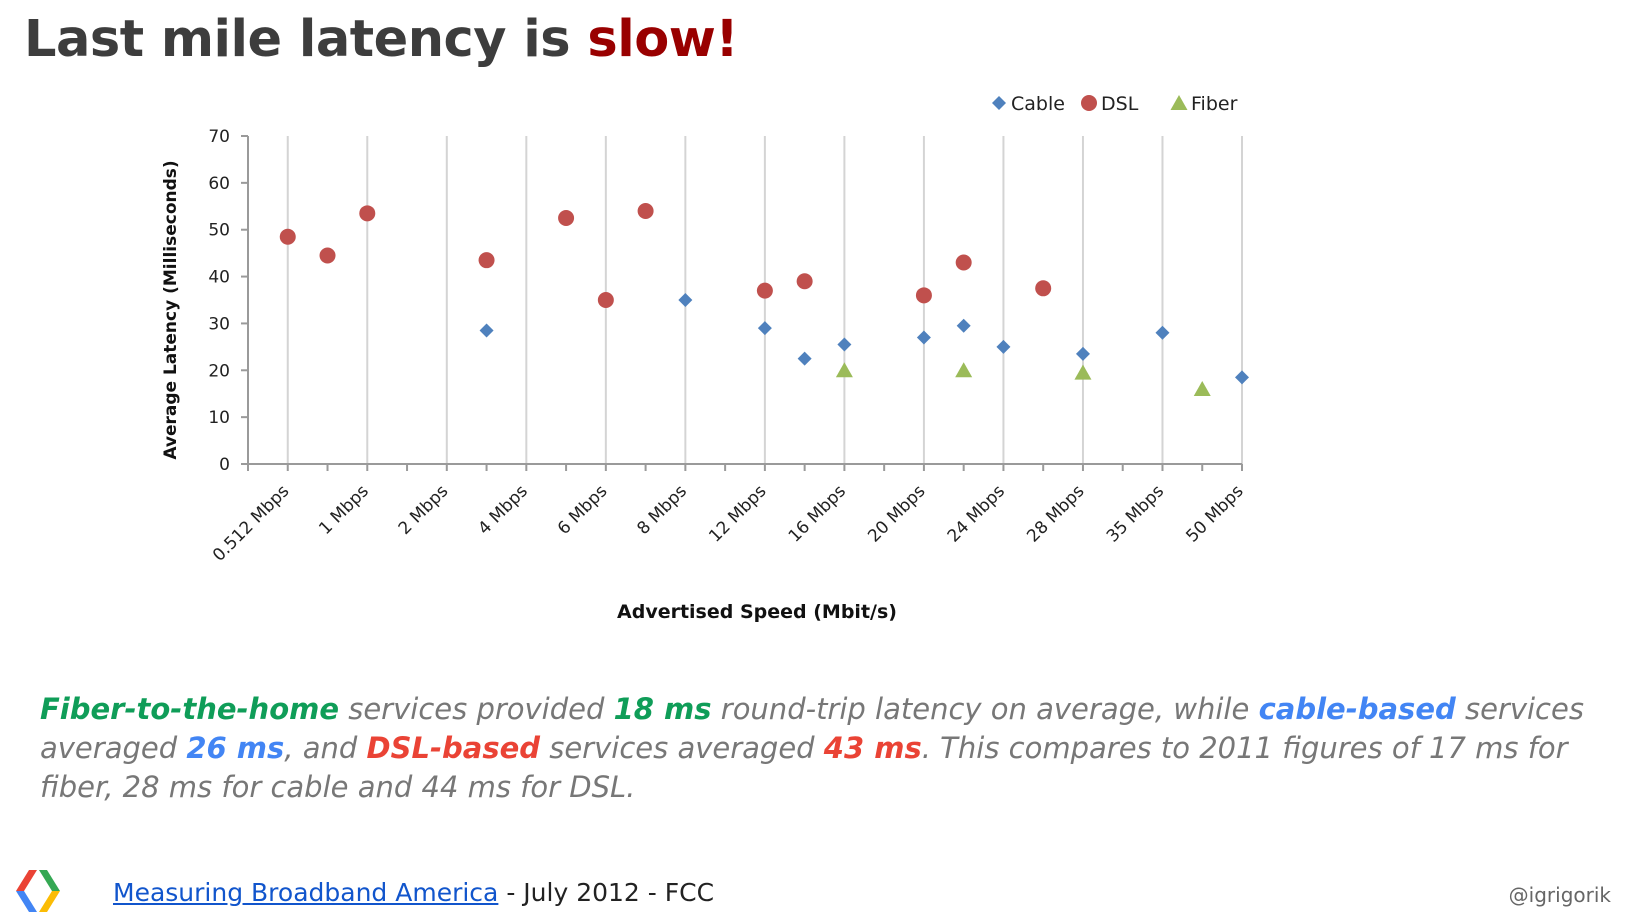 This screenshot has height=922, width=1627. Describe the element at coordinates (662, 510) in the screenshot. I see `x-tick-label: 8 Mbps` at that location.